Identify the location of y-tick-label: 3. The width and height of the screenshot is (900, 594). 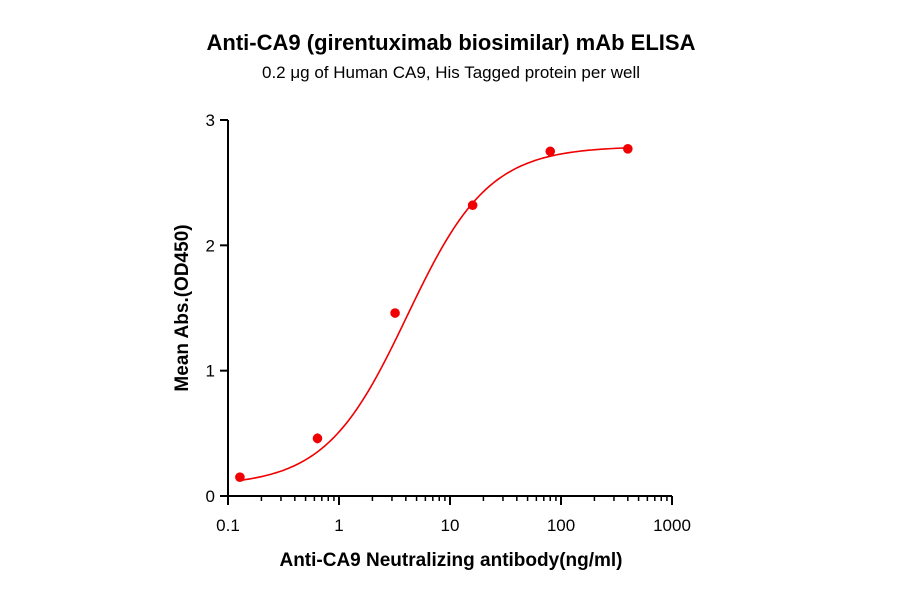
(210, 120).